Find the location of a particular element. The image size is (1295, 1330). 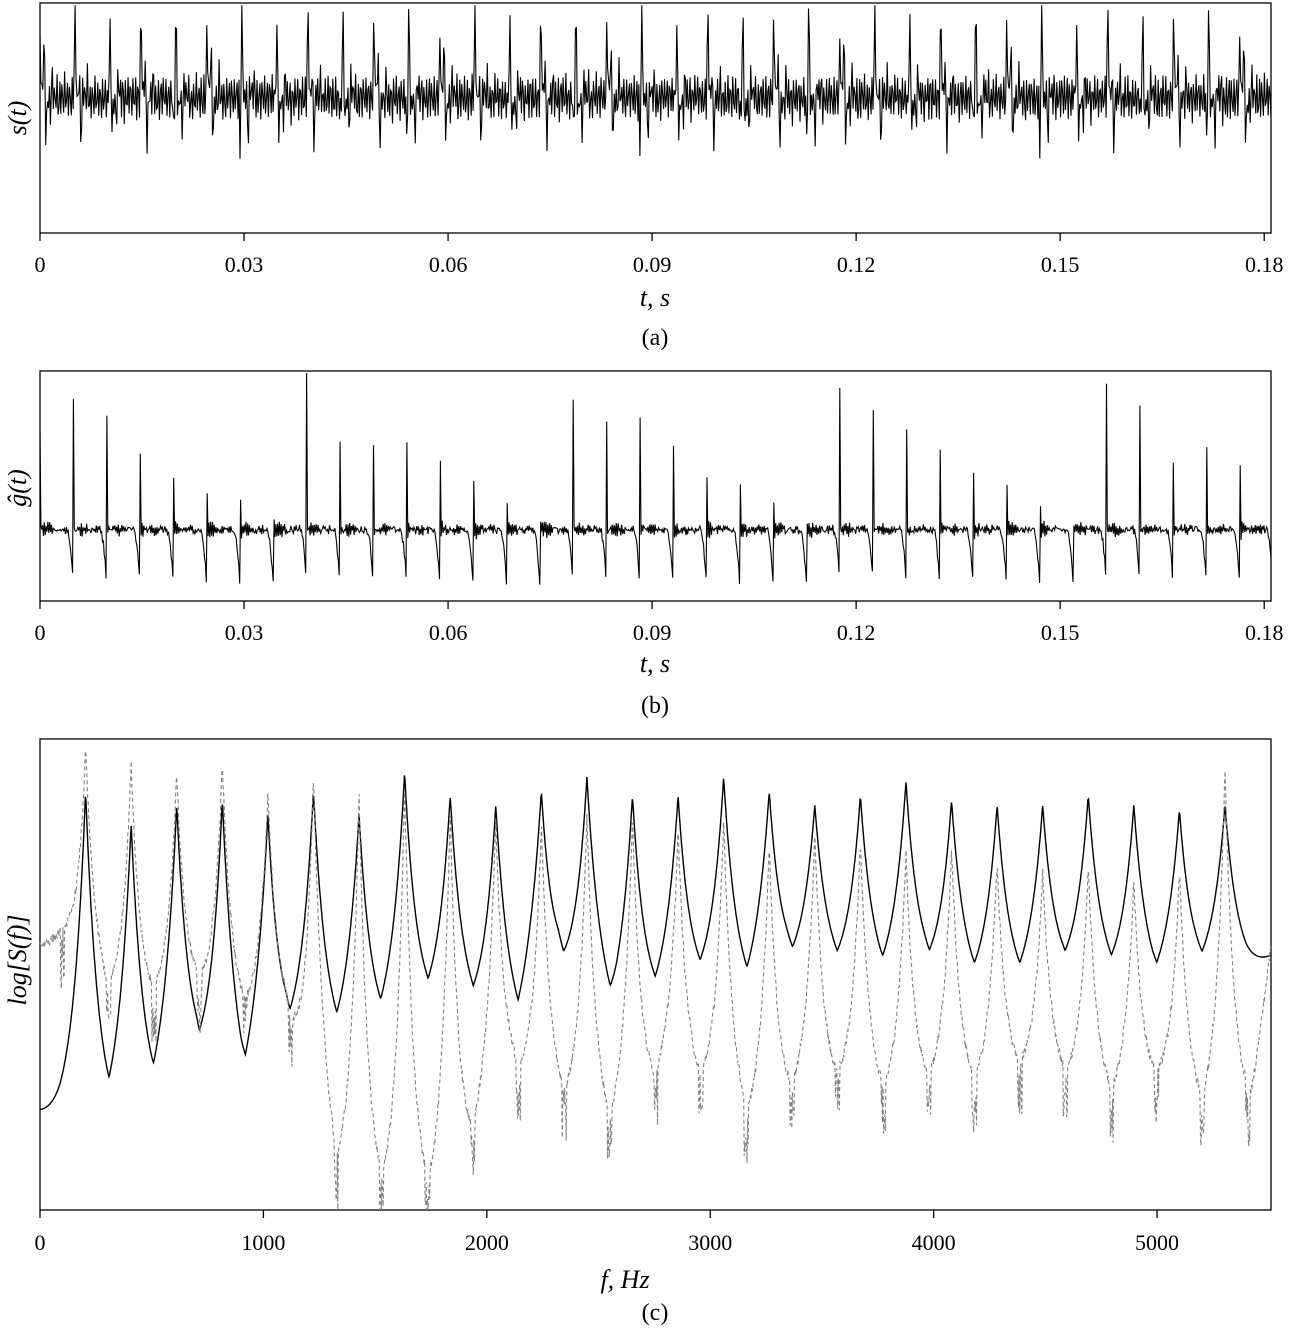

panel-b-xlabel: t, s is located at coordinates (655, 663).